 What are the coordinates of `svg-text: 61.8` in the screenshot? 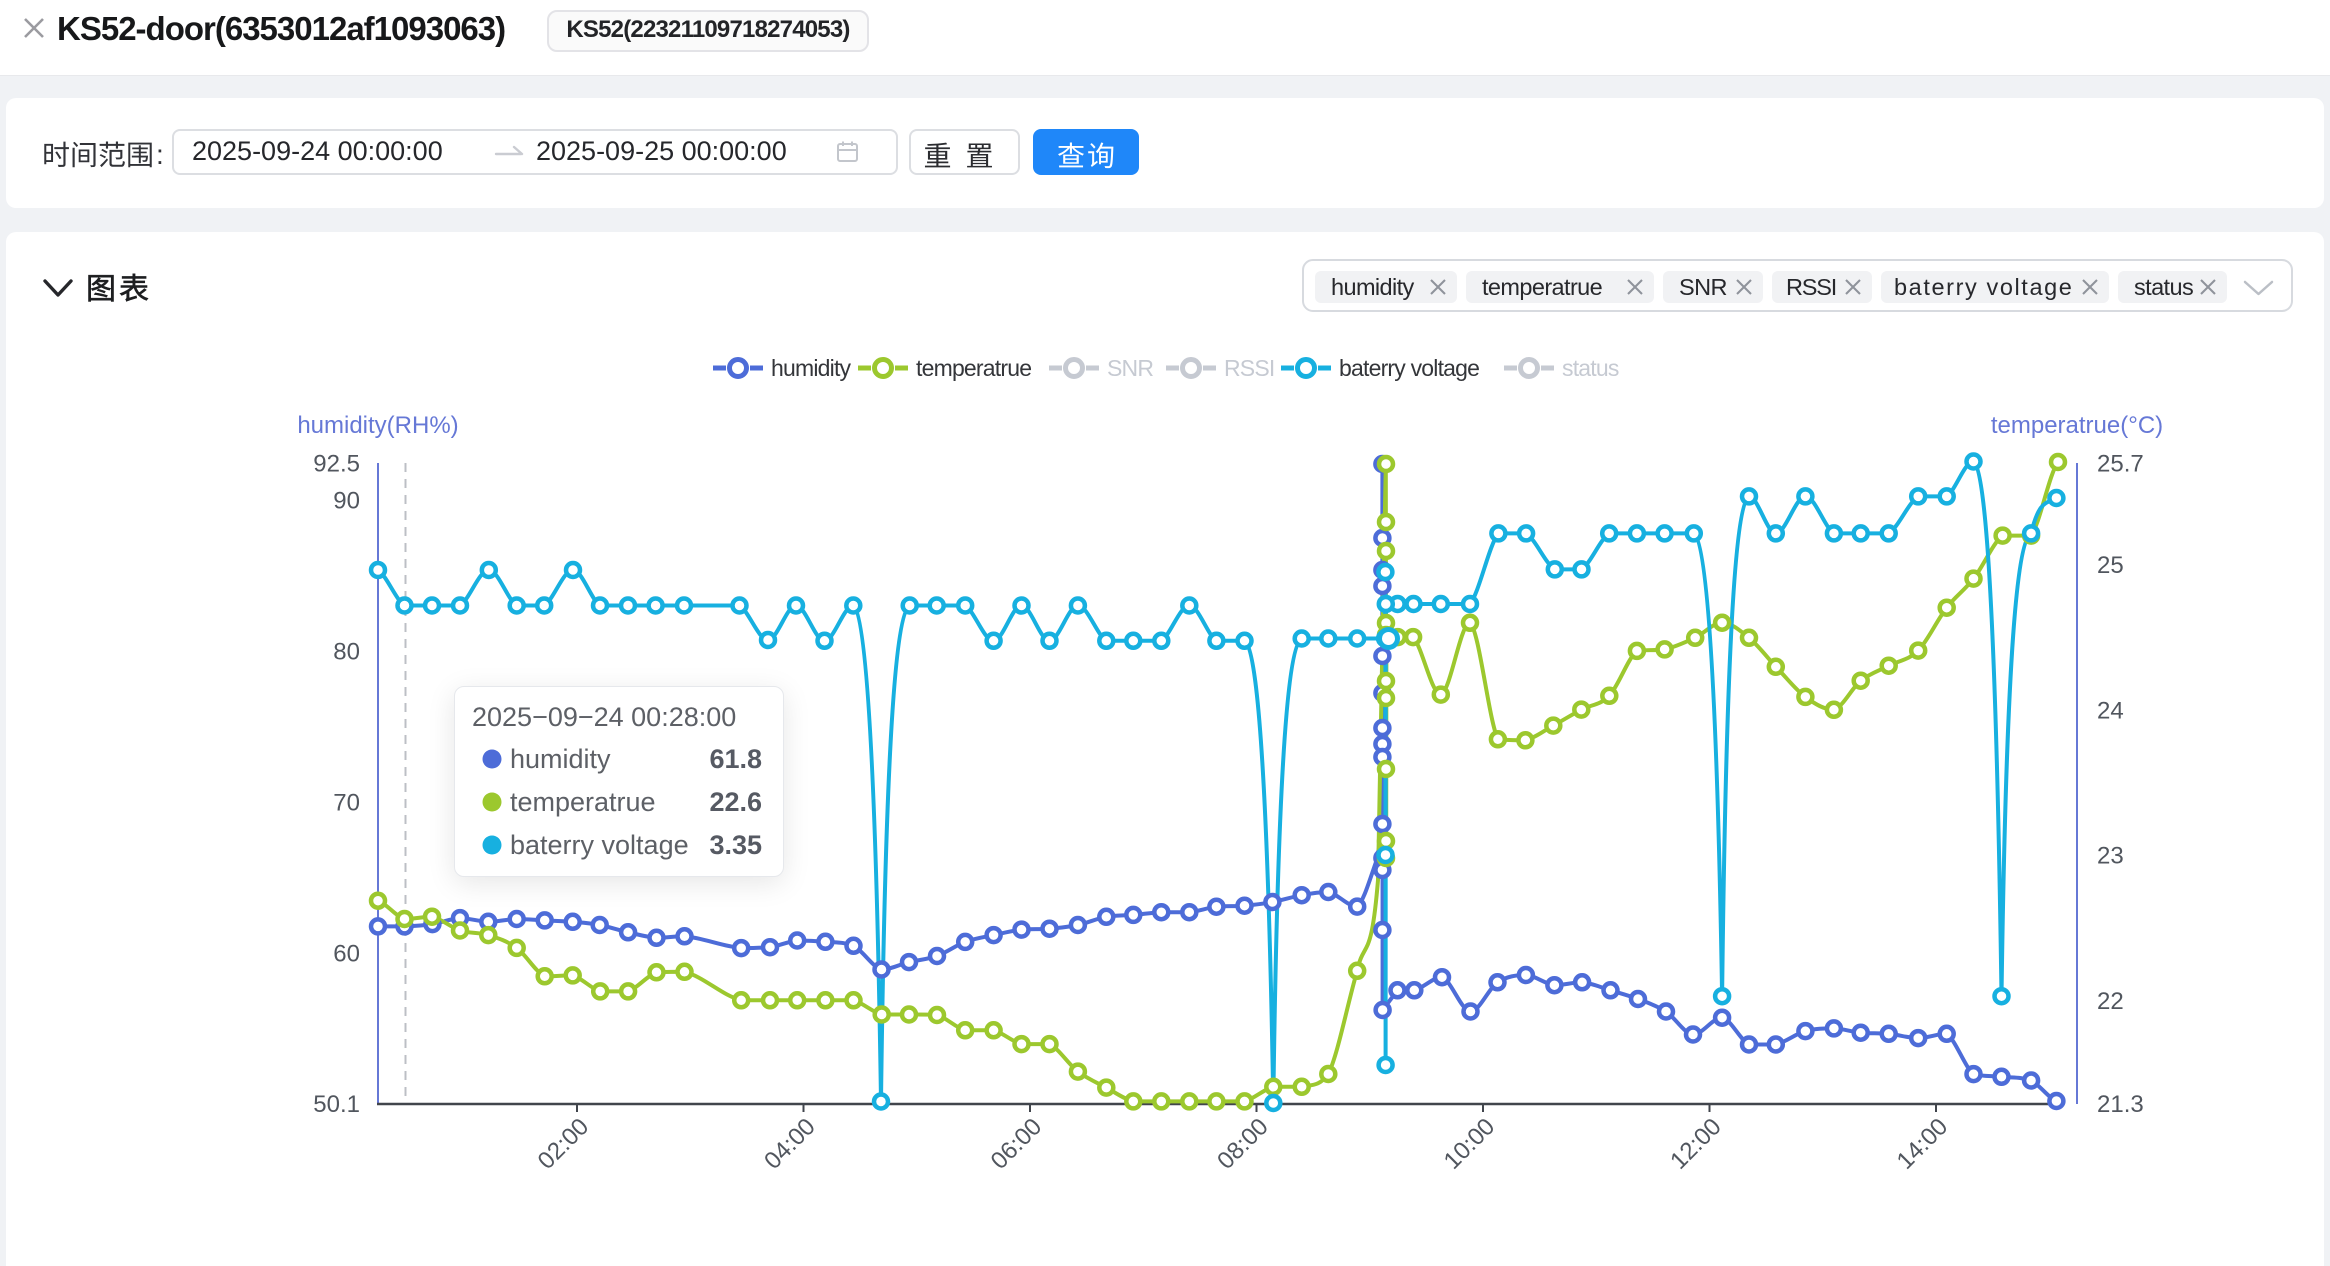 It's located at (735, 759).